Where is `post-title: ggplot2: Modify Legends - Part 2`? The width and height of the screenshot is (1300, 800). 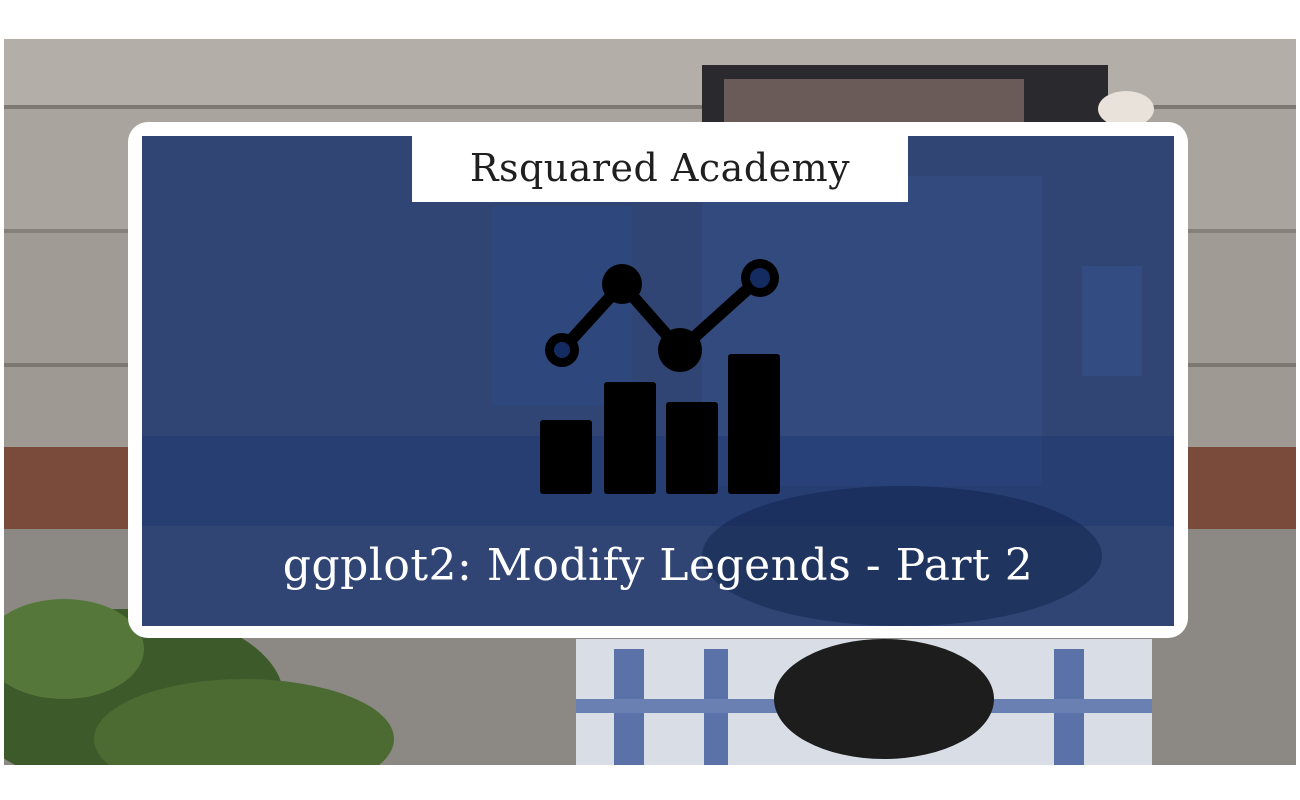
post-title: ggplot2: Modify Legends - Part 2 is located at coordinates (658, 565).